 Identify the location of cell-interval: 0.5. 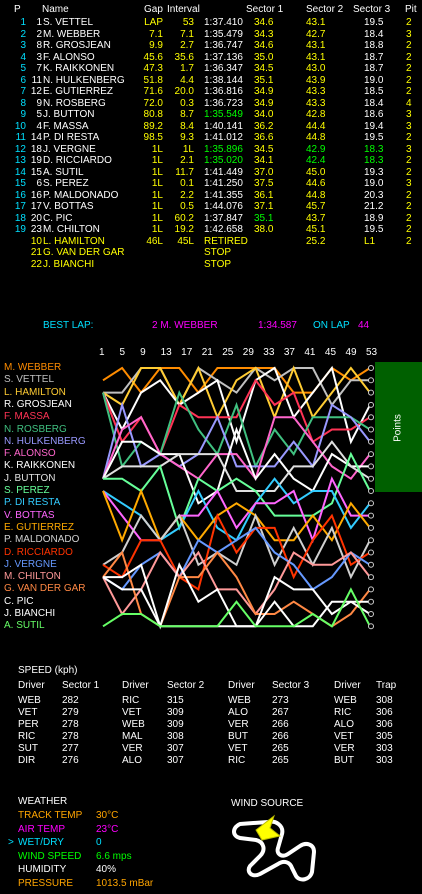
(187, 206).